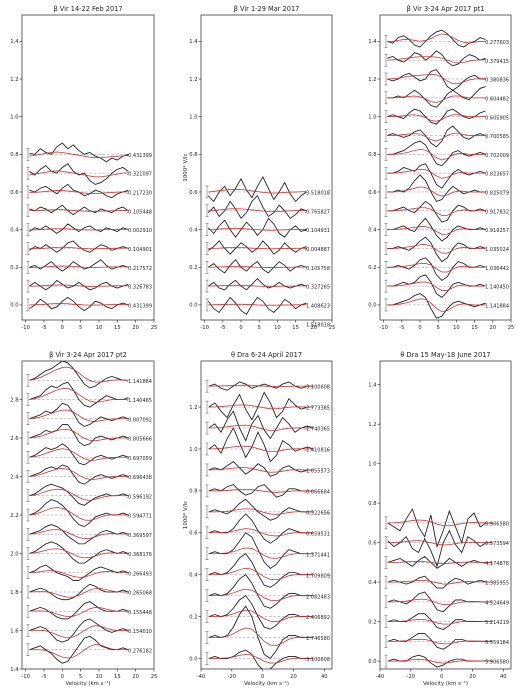 The image size is (520, 696). What do you see at coordinates (445, 355) in the screenshot?
I see `panel-title: θ Dra 15 May-18 June 2017` at bounding box center [445, 355].